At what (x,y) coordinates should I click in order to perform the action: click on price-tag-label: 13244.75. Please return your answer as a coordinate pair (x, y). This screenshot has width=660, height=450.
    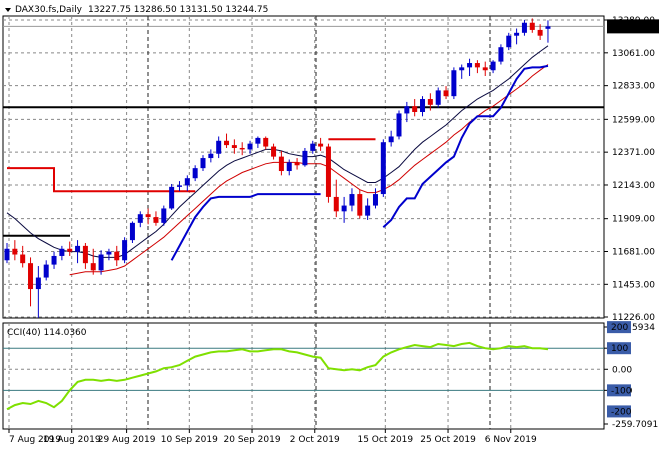
    Looking at the image, I should click on (631, 27).